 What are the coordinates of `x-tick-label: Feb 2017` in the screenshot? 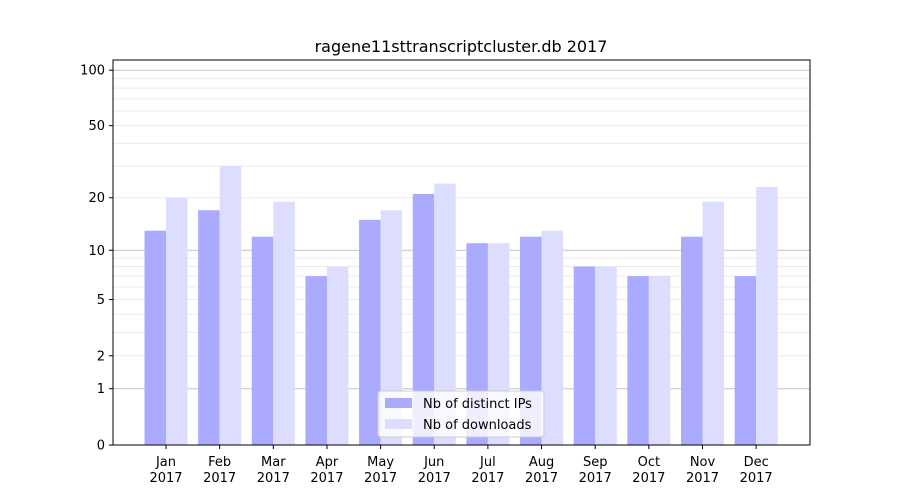 It's located at (219, 470).